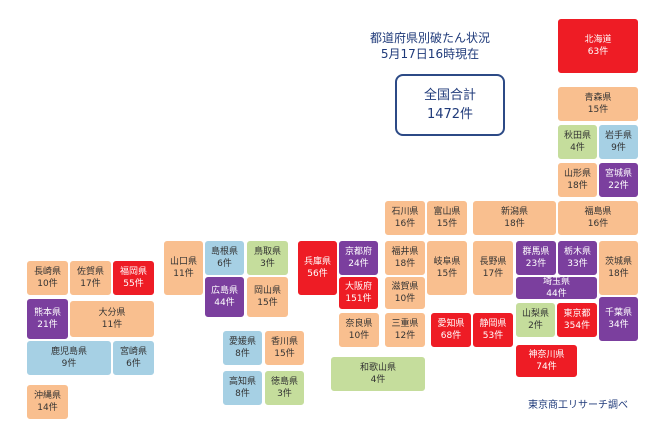  I want to click on prefecture-tile: 広島県 44件, so click(224, 297).